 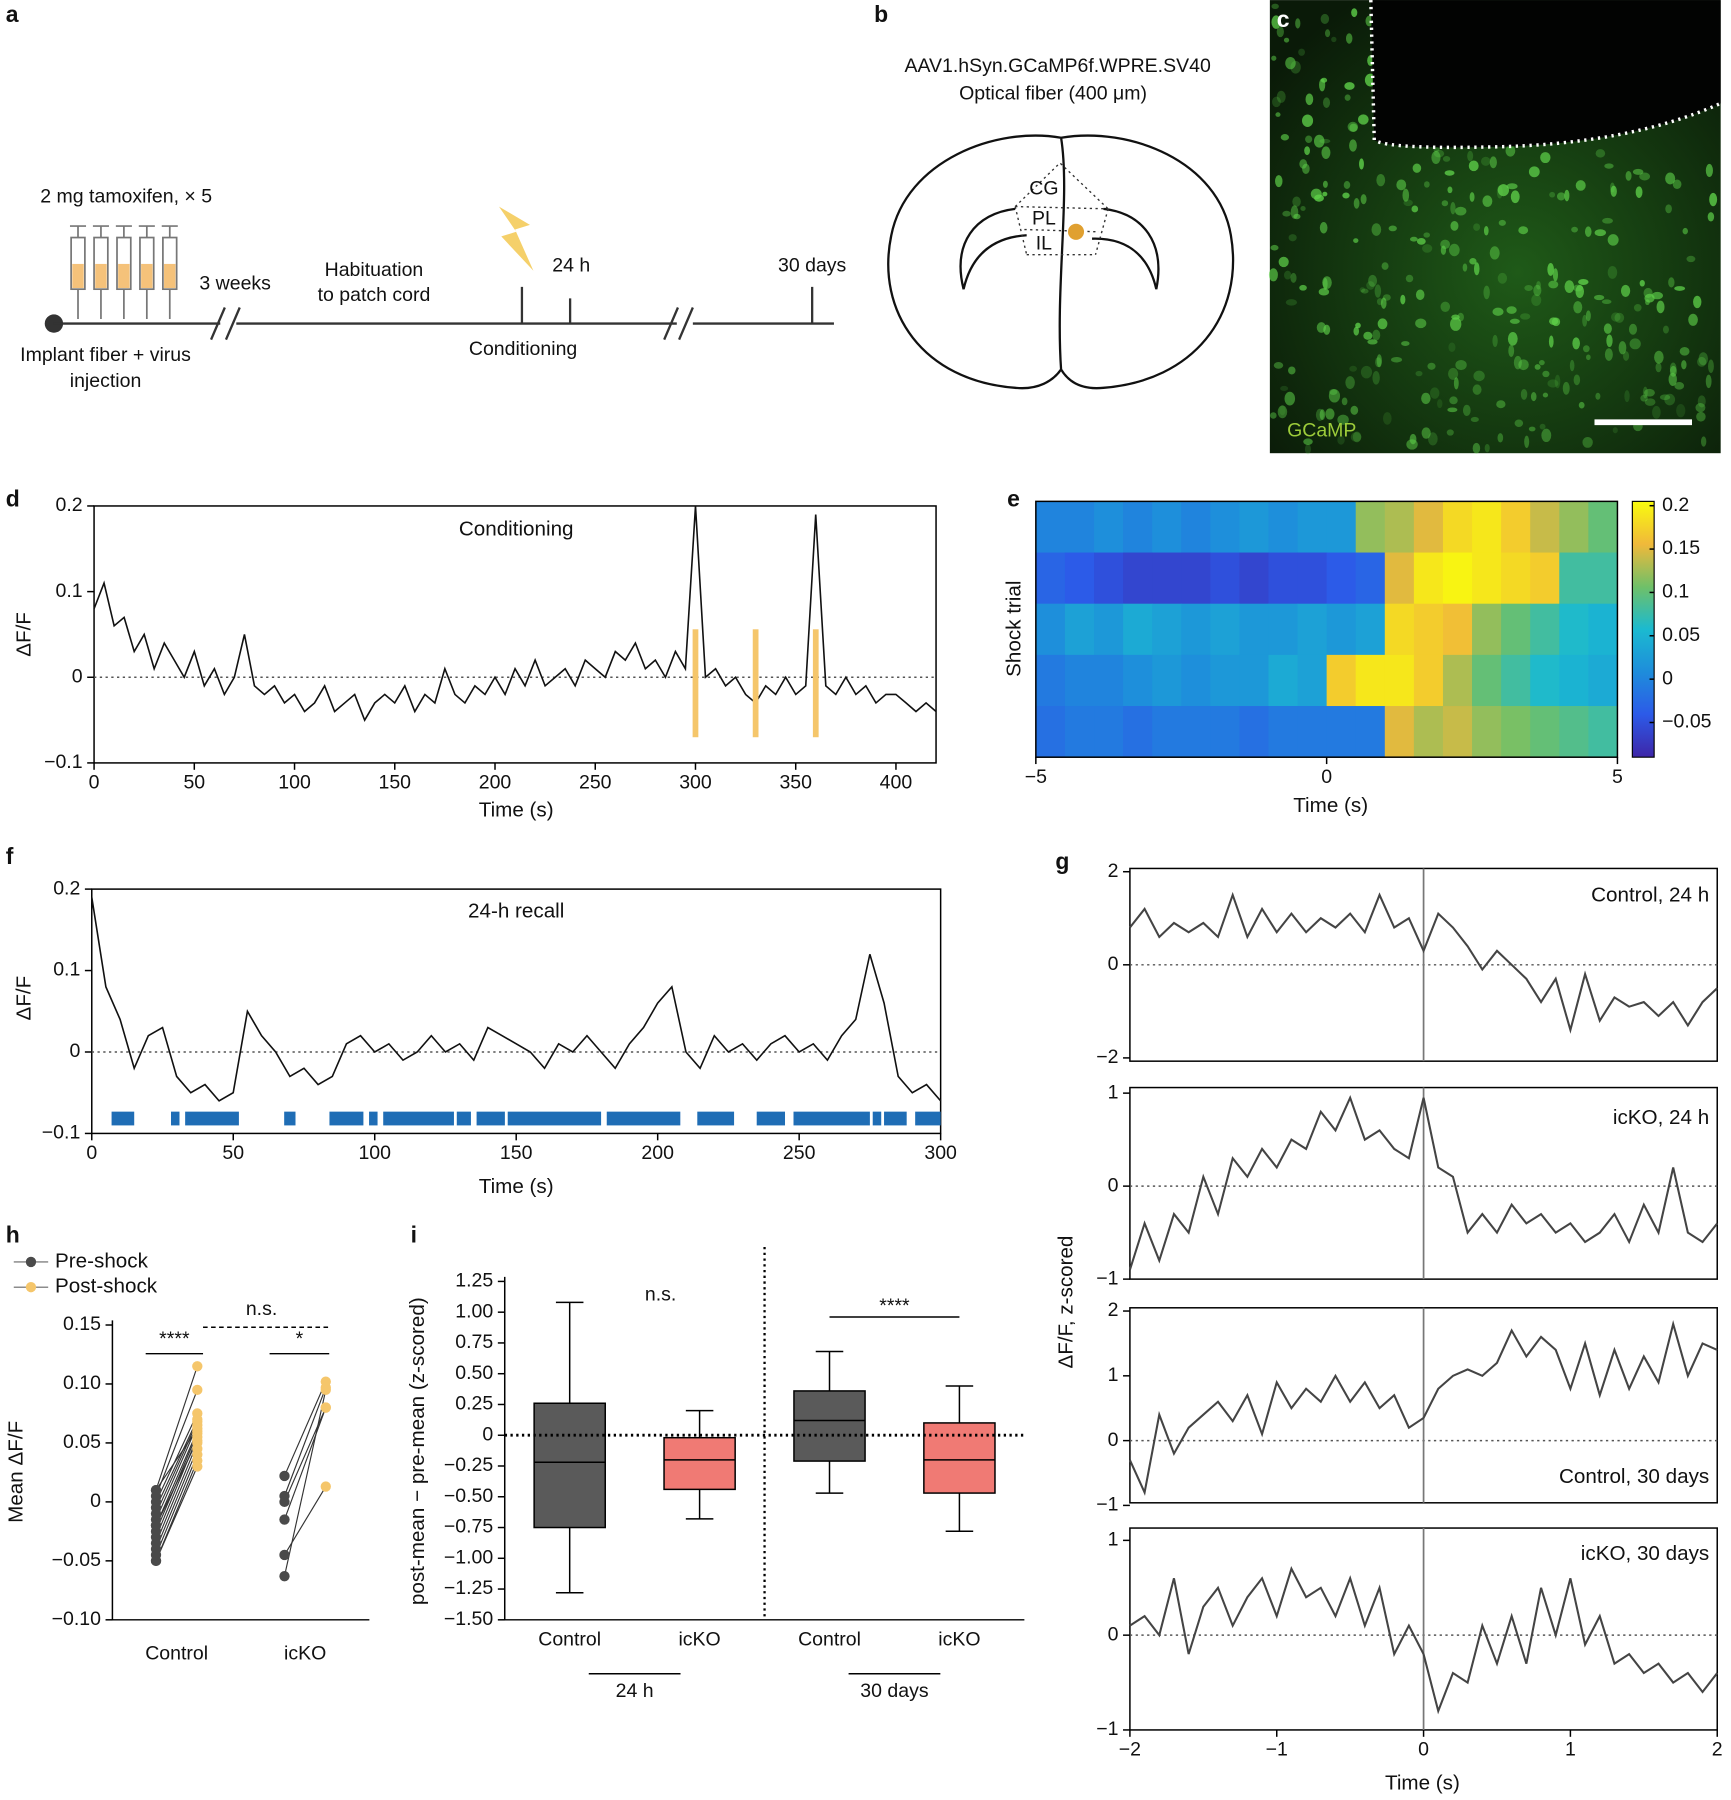 I want to click on y-tick-label: 0.50, so click(x=474, y=1373).